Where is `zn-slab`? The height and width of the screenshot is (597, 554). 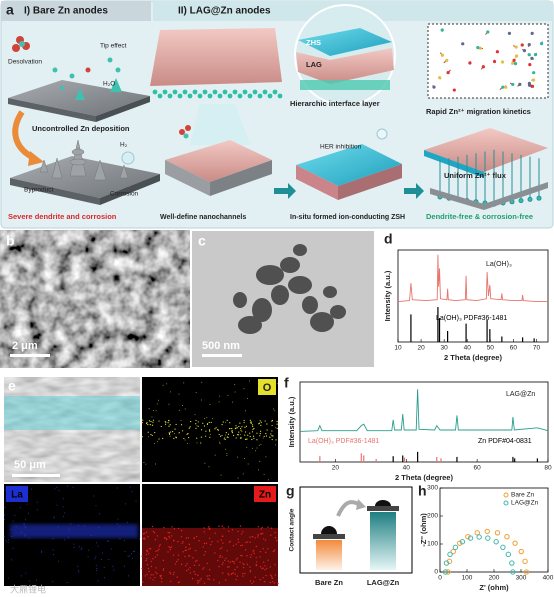 zn-slab is located at coordinates (85, 177).